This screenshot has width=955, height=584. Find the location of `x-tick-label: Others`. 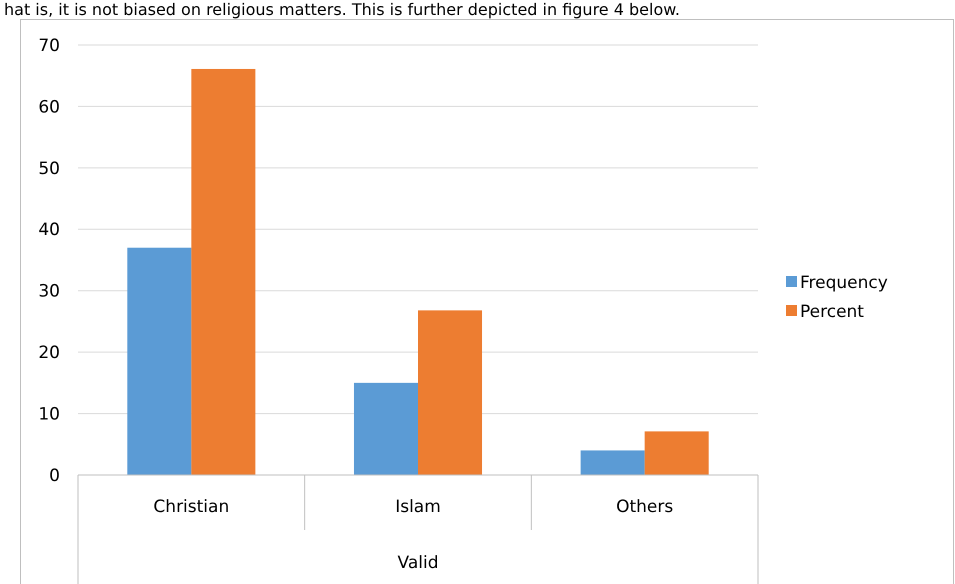

x-tick-label: Others is located at coordinates (645, 507).